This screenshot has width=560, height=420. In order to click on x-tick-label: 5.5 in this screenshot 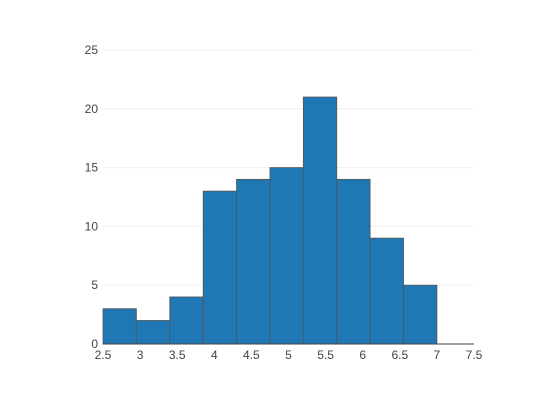, I will do `click(325, 355)`.